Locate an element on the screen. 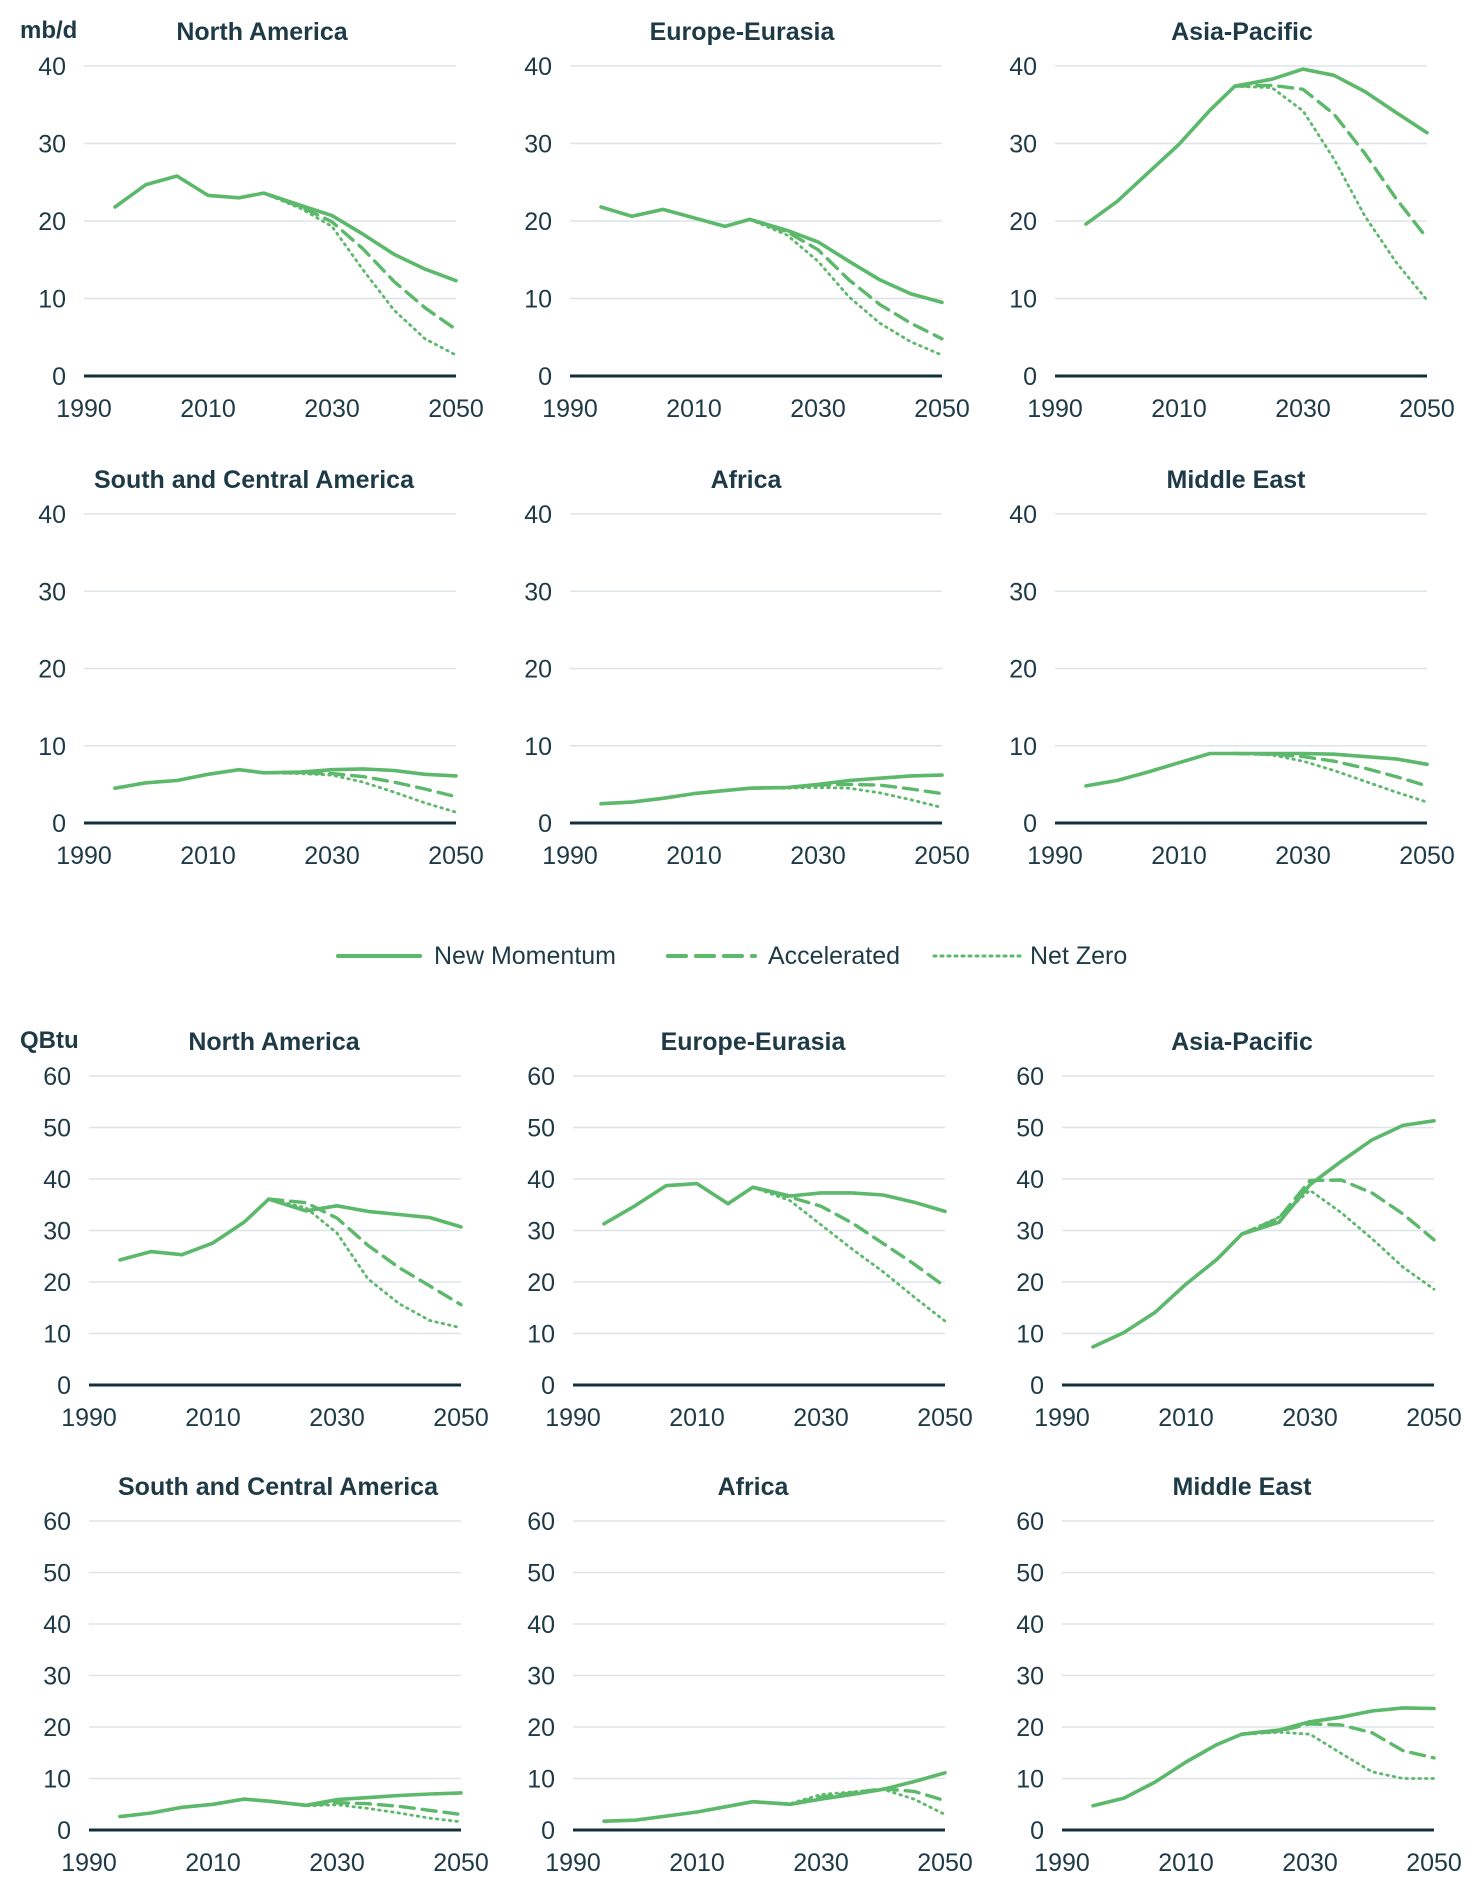 This screenshot has height=1889, width=1480. legend-label-new-momentum: New Momentum is located at coordinates (525, 956).